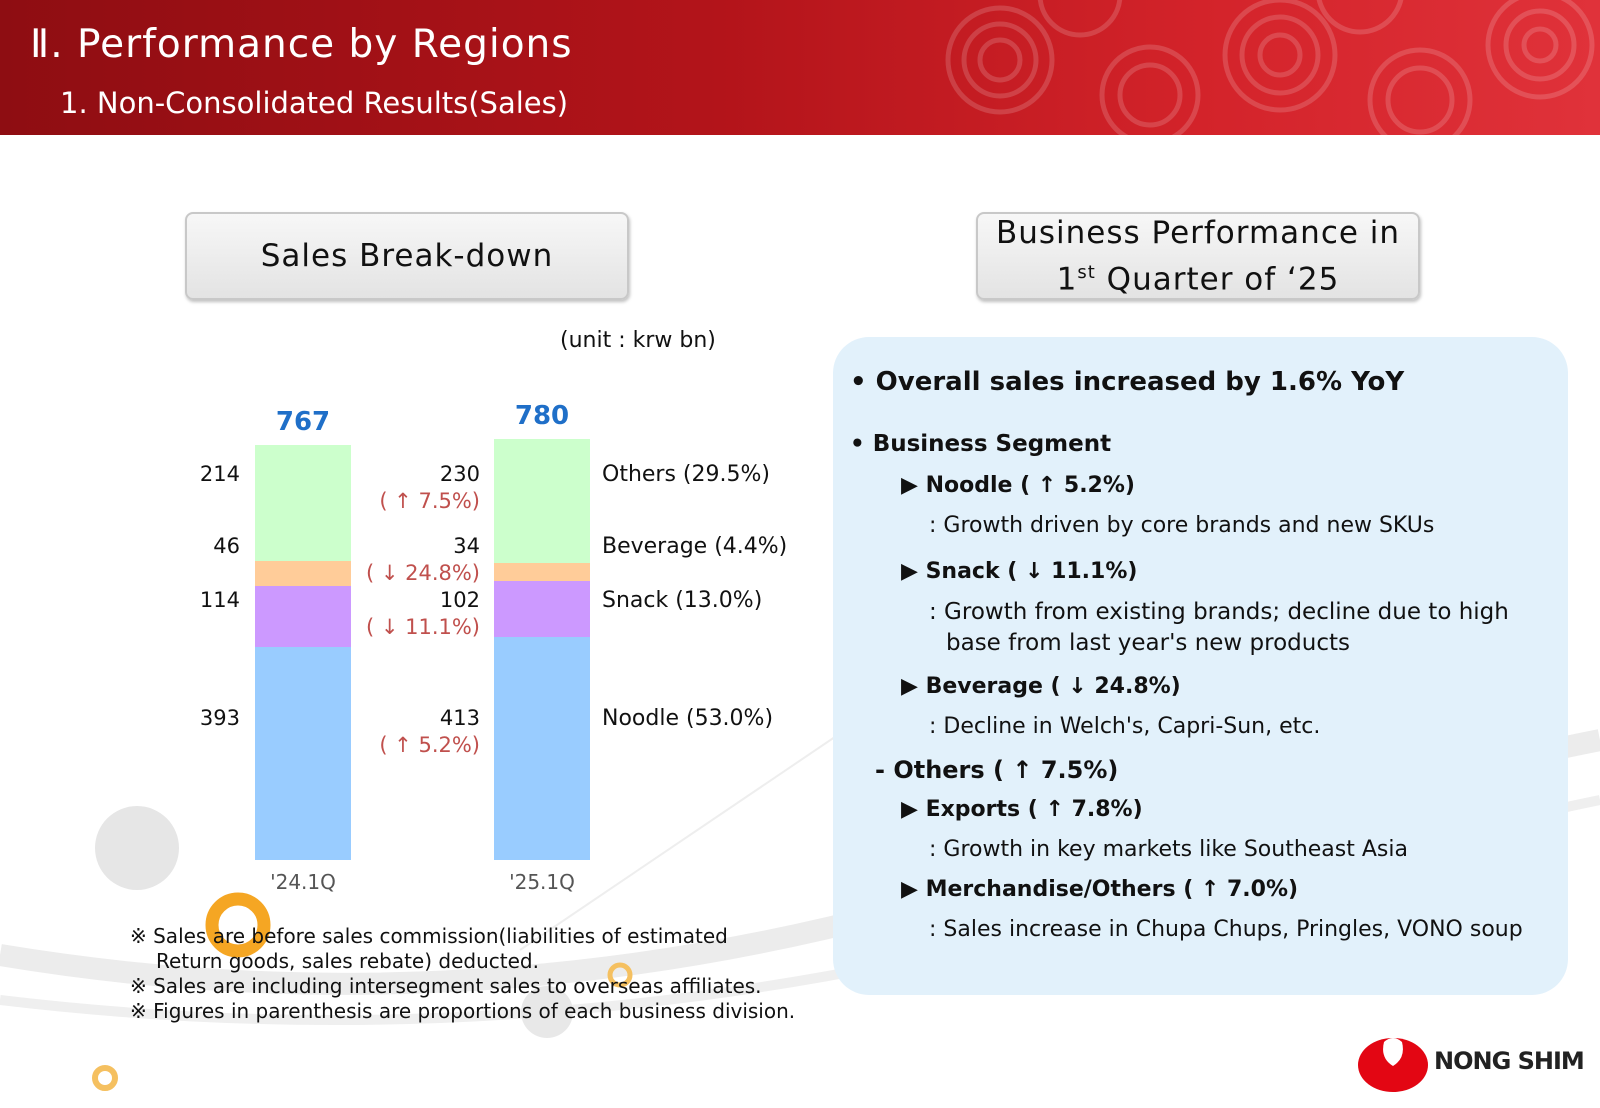  I want to click on unit-label: (unit : krw bn), so click(638, 340).